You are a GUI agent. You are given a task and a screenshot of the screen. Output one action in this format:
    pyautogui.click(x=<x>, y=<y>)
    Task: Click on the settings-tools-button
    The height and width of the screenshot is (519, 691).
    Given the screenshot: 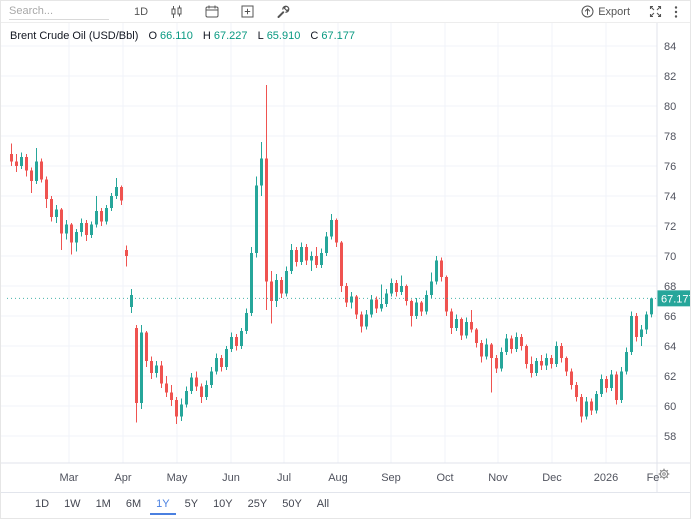 What is the action you would take?
    pyautogui.click(x=283, y=12)
    